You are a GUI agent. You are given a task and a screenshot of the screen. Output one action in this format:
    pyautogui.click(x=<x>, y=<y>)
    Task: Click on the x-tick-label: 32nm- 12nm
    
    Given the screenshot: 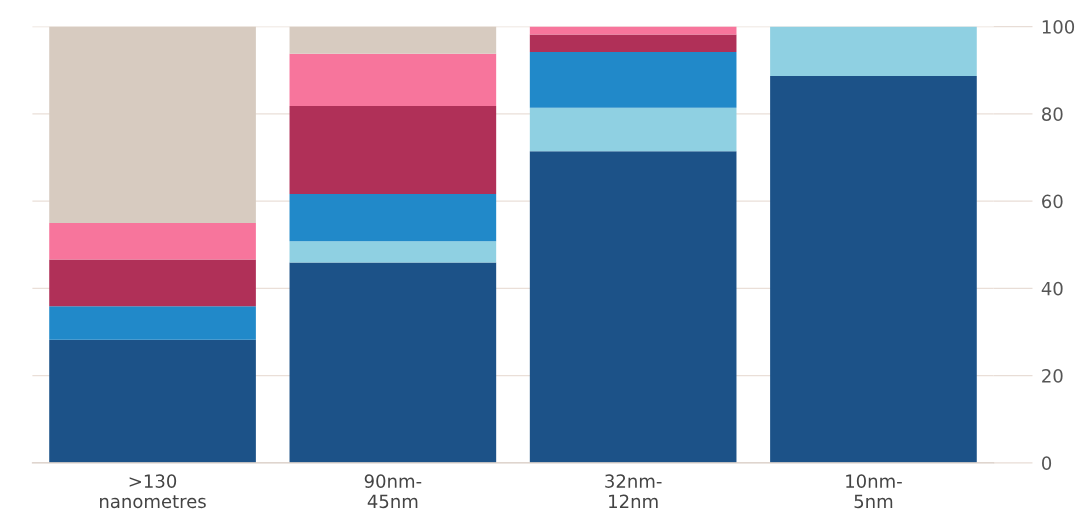 What is the action you would take?
    pyautogui.click(x=633, y=491)
    